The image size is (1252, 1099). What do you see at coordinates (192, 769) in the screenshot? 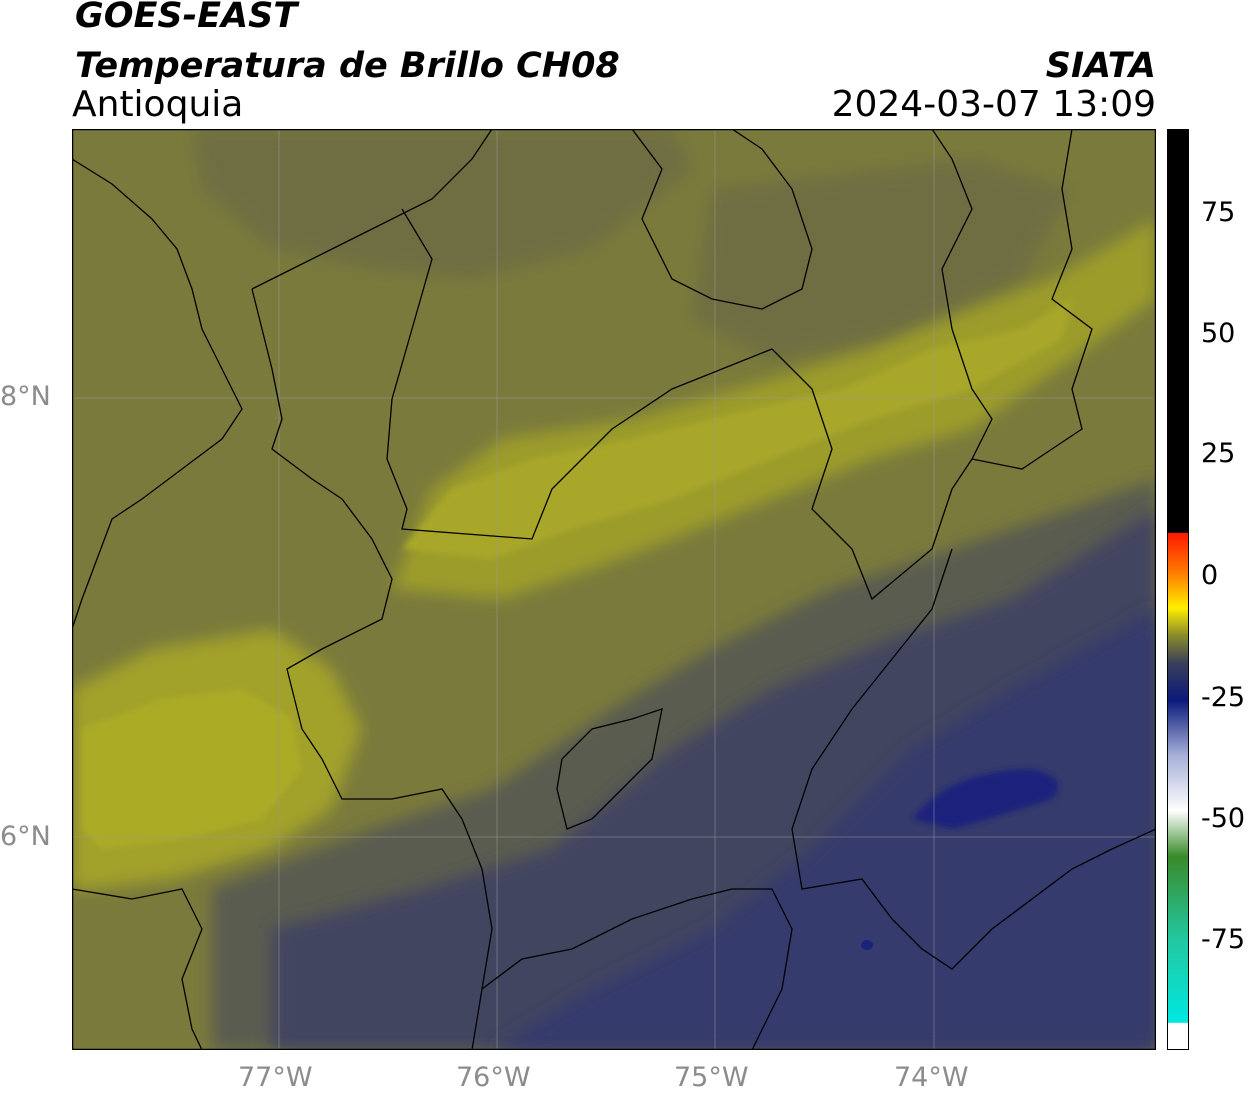
I see `warm-west-core` at bounding box center [192, 769].